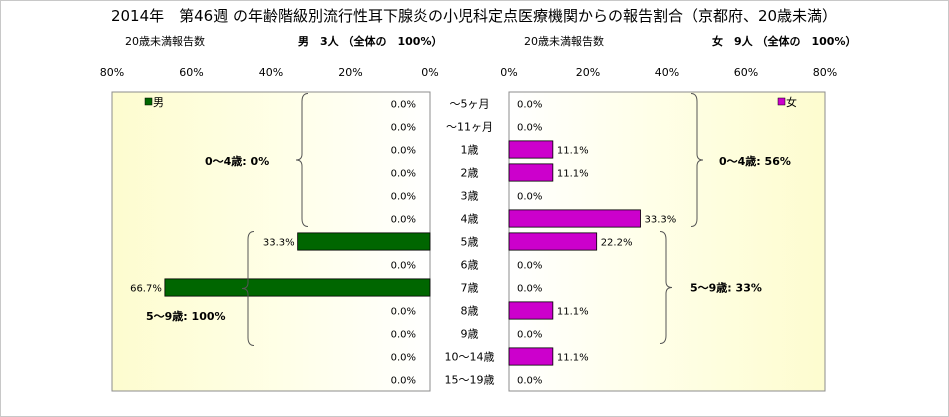  Describe the element at coordinates (470, 242) in the screenshot. I see `age-category-label: 5歳` at that location.